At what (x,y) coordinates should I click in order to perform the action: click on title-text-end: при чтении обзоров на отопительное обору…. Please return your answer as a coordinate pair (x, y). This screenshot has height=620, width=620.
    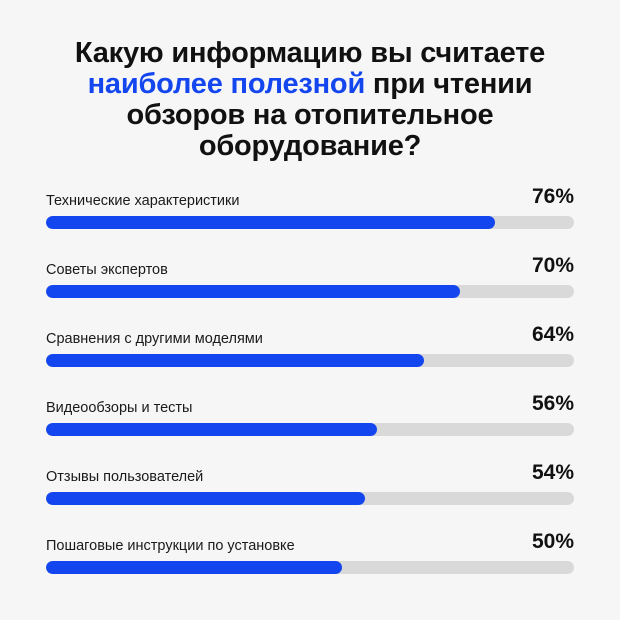
    Looking at the image, I should click on (329, 115).